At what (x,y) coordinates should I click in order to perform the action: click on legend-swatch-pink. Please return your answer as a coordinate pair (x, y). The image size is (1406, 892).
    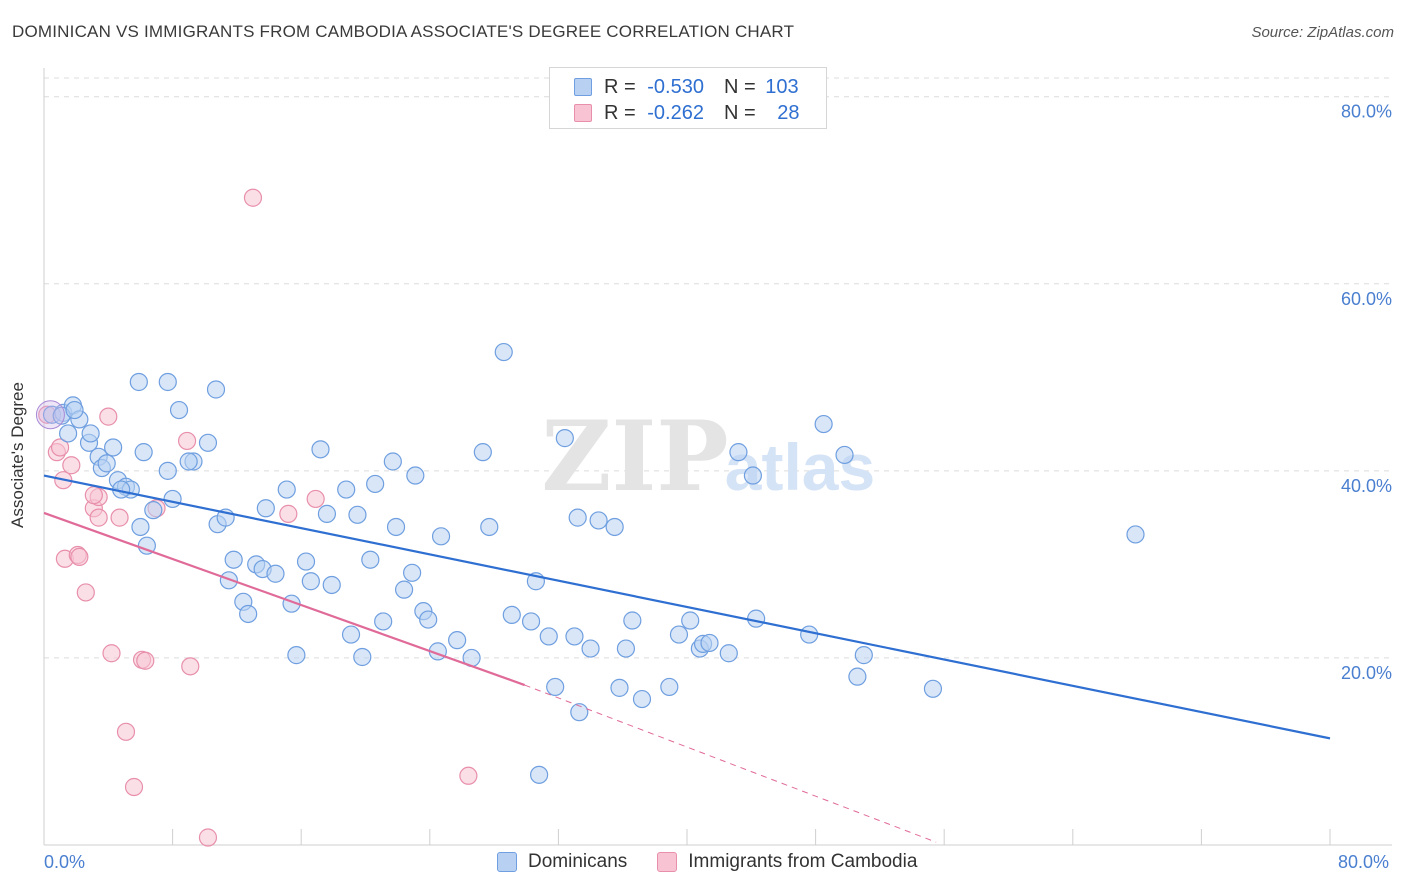
    Looking at the image, I should click on (583, 113).